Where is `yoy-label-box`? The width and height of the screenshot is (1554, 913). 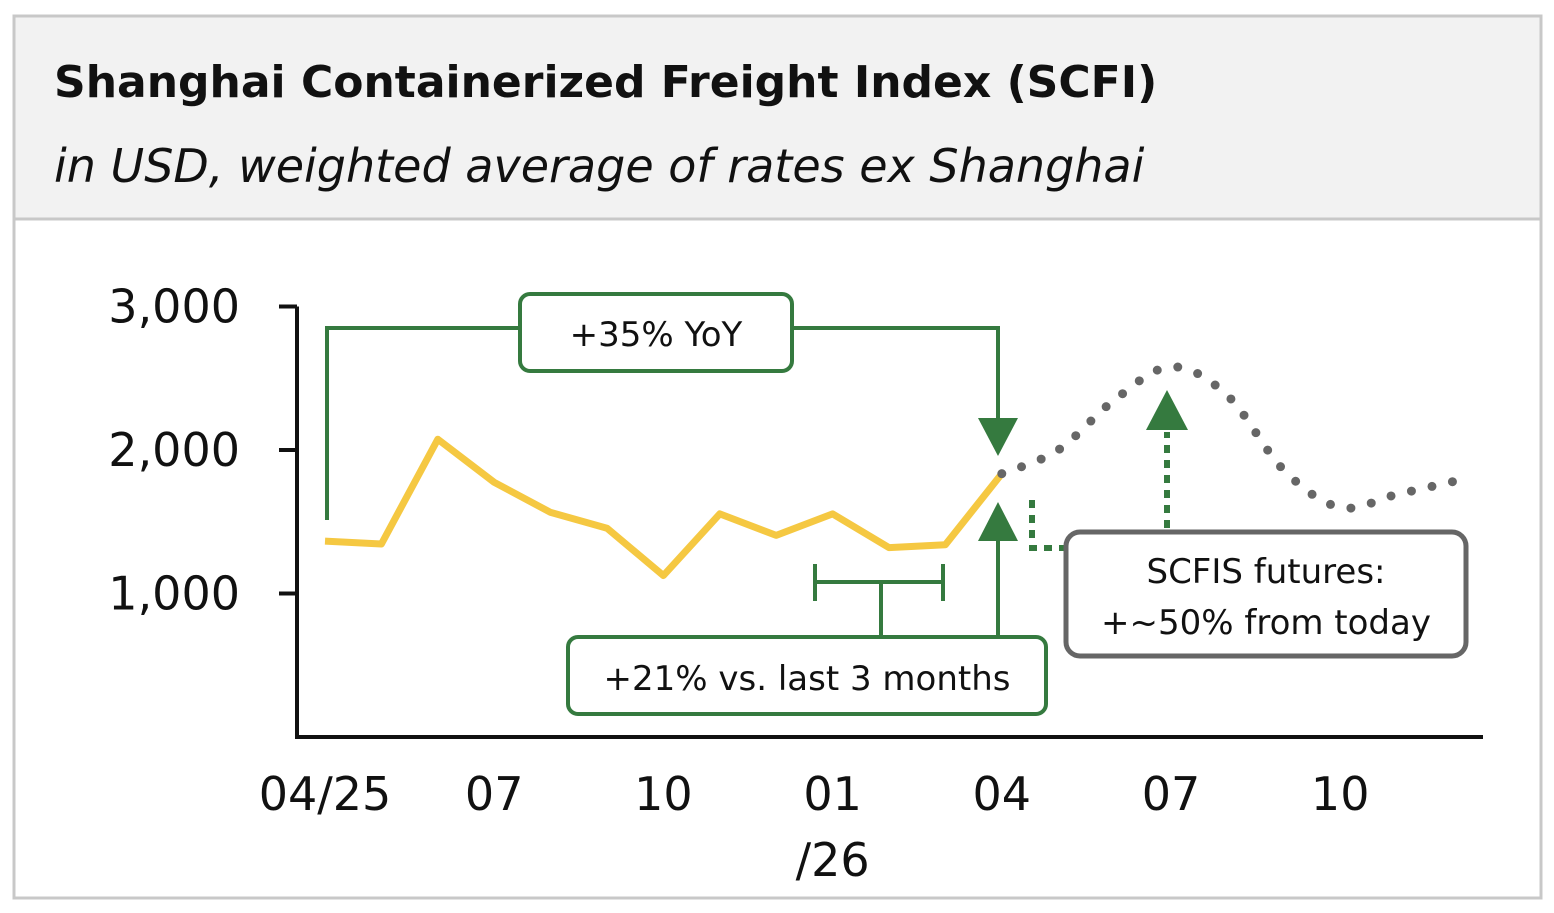 yoy-label-box is located at coordinates (656, 332).